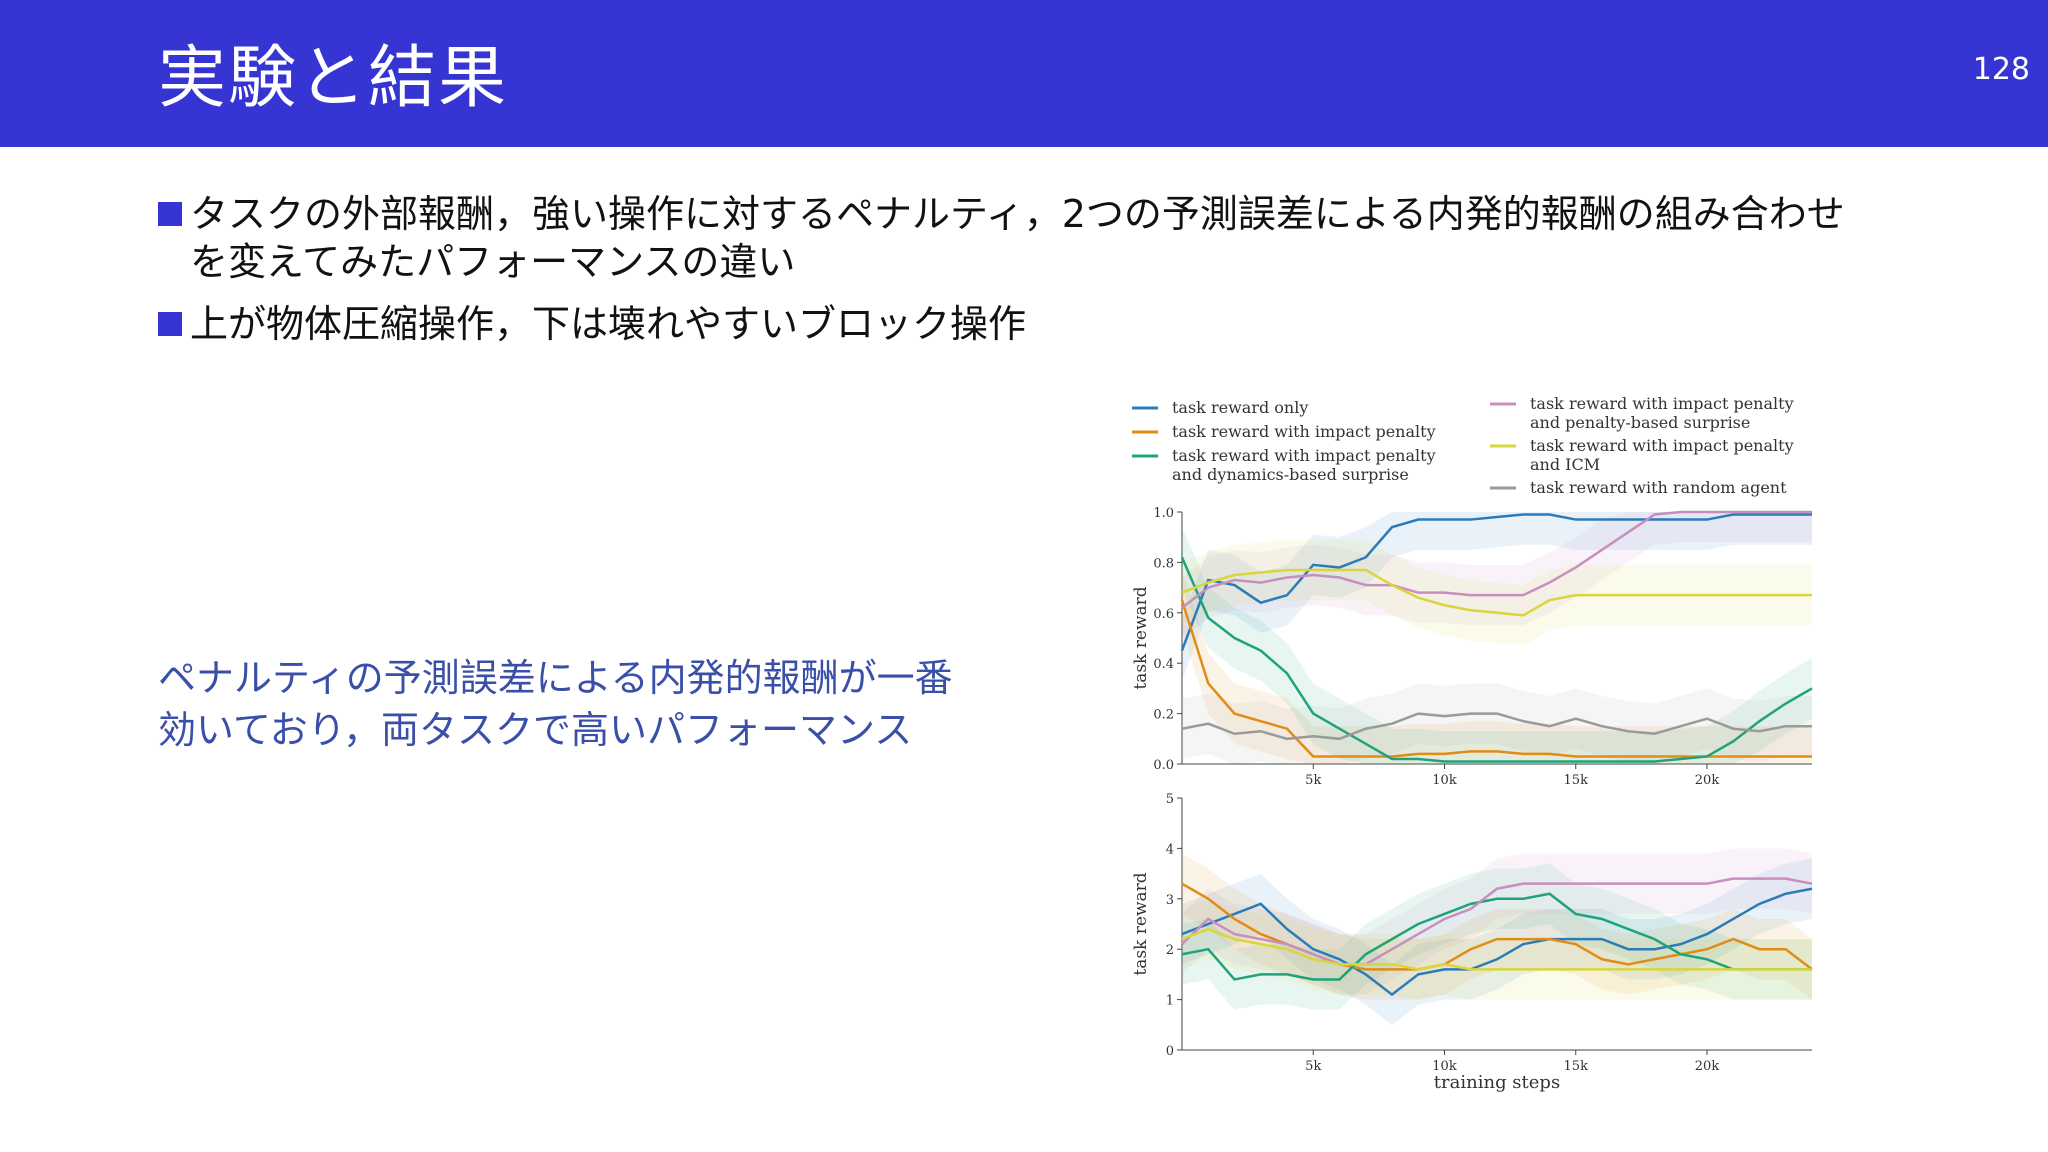 The width and height of the screenshot is (2048, 1152). What do you see at coordinates (1565, 464) in the screenshot?
I see `legend-label: and ICM` at bounding box center [1565, 464].